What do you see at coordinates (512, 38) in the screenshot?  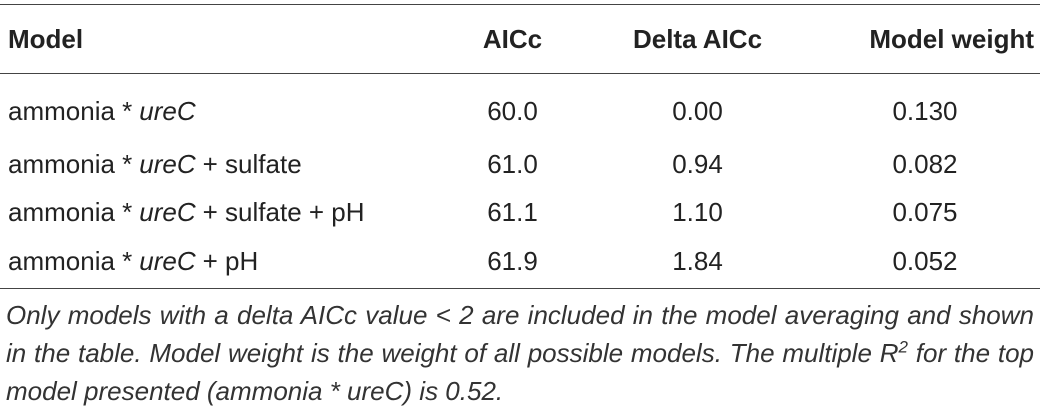 I see `header-cell: AICc` at bounding box center [512, 38].